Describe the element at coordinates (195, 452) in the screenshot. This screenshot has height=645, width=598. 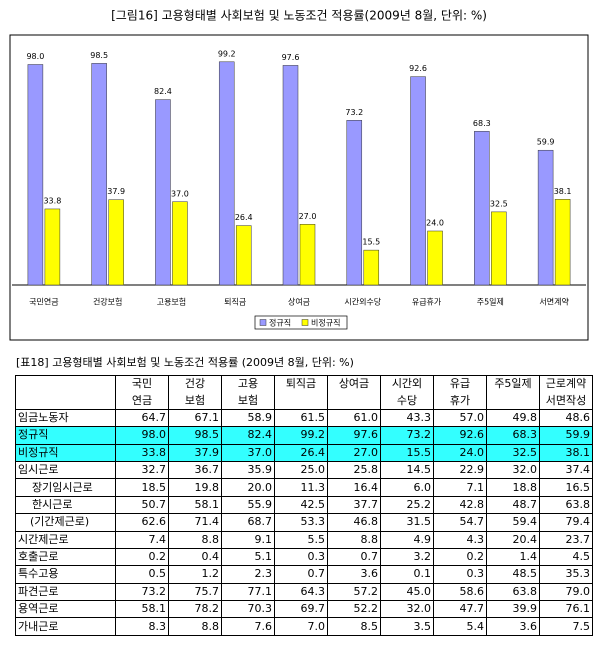
I see `cell: 37.9` at that location.